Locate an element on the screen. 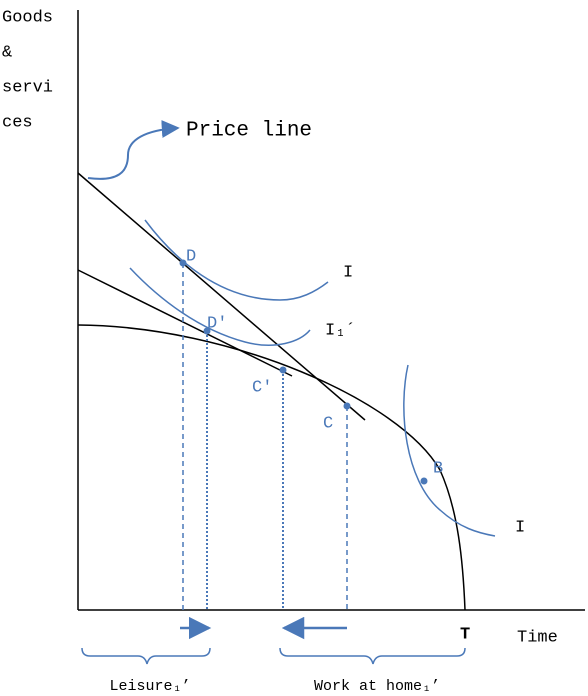  y-axis-label: Goods is located at coordinates (27, 17).